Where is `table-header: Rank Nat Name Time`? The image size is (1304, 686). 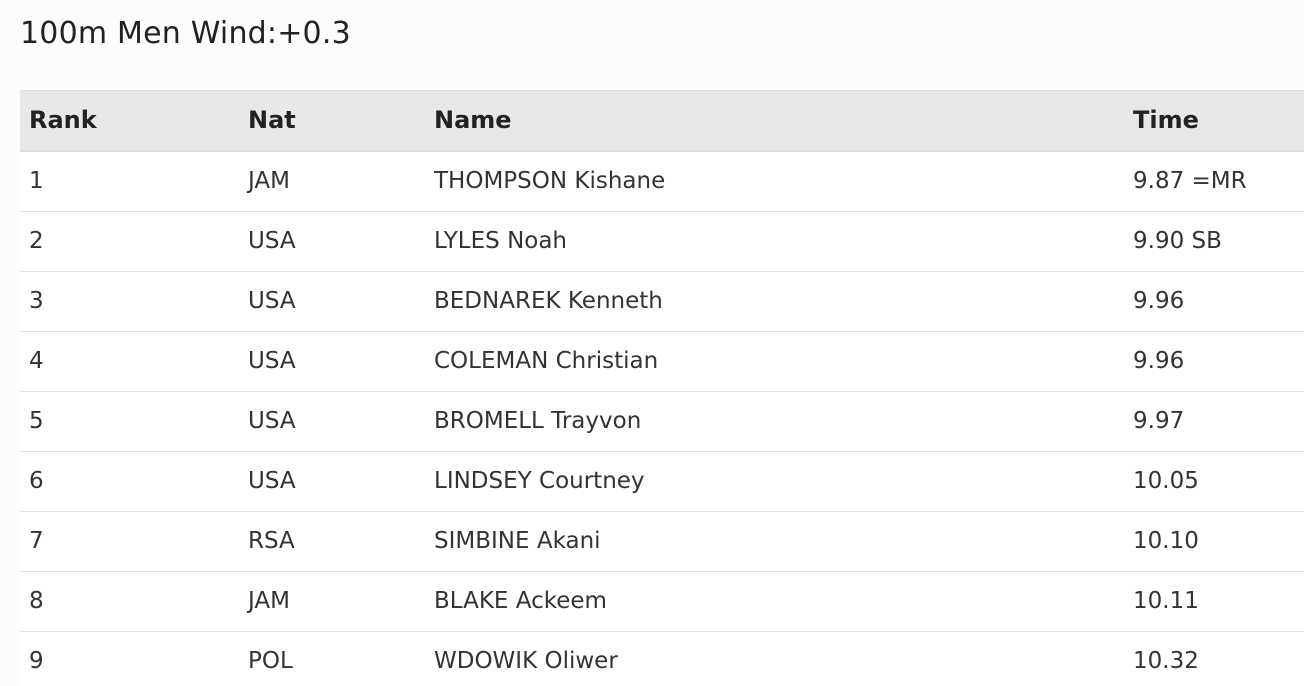 table-header: Rank Nat Name Time is located at coordinates (662, 121).